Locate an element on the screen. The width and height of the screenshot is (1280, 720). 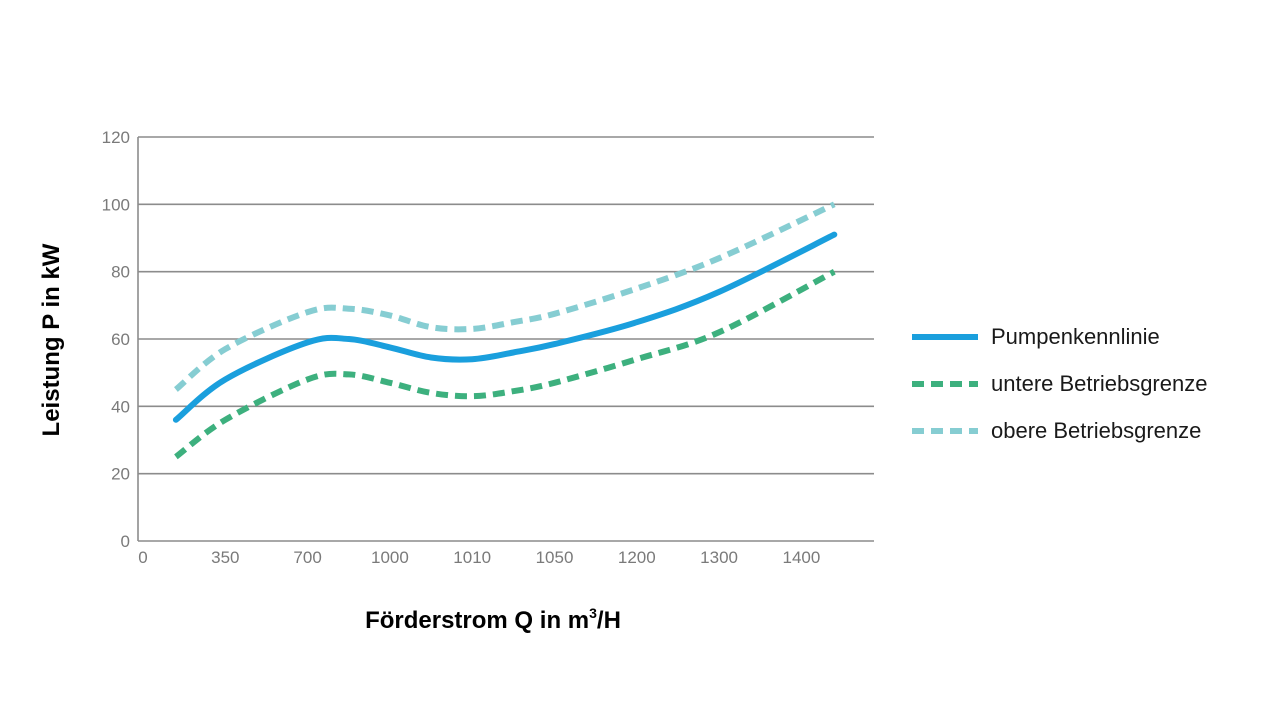
x-tick-1300: 1300 is located at coordinates (719, 557).